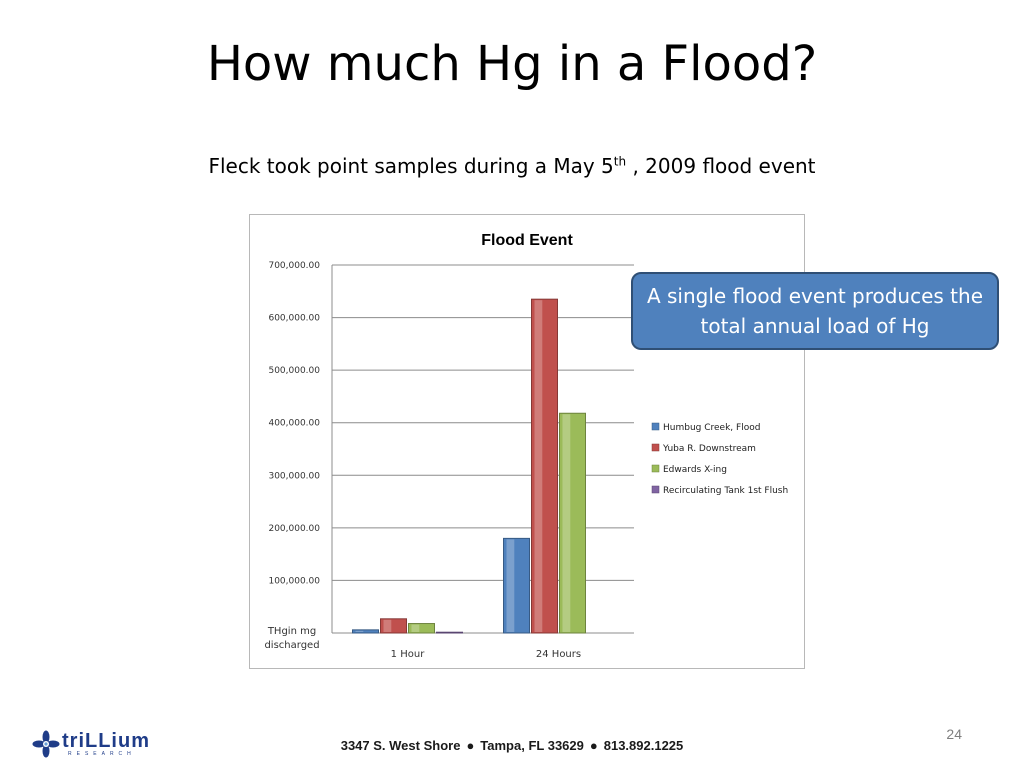 This screenshot has height=768, width=1024. I want to click on legend-label: Humbug Creek, Flood, so click(711, 428).